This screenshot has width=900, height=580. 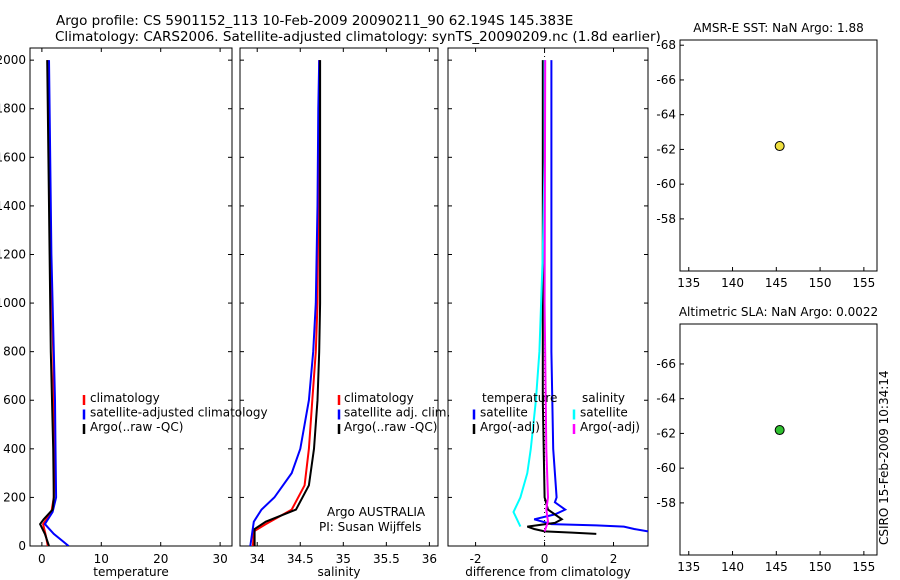 I want to click on salinity-xlabel: salinity, so click(x=338, y=572).